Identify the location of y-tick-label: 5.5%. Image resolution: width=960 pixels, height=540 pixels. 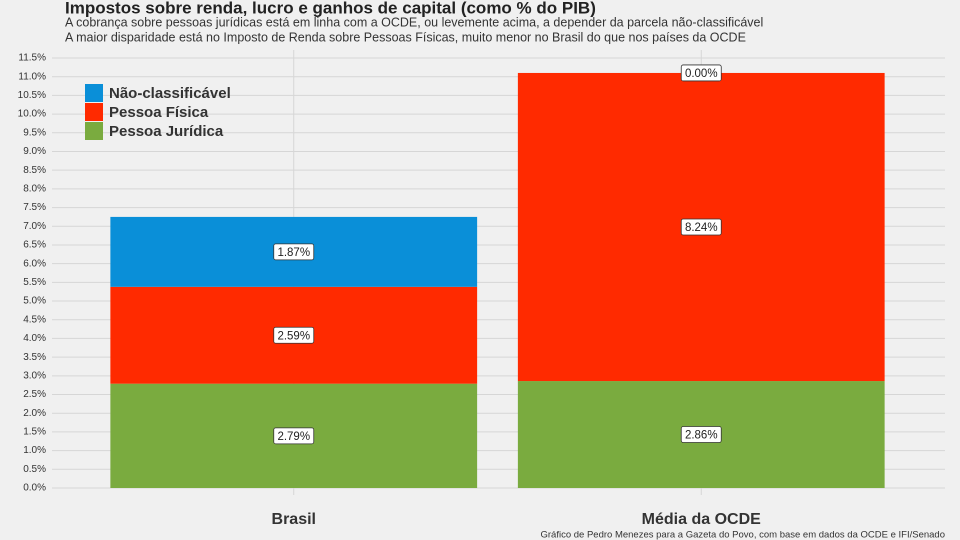
(34, 282).